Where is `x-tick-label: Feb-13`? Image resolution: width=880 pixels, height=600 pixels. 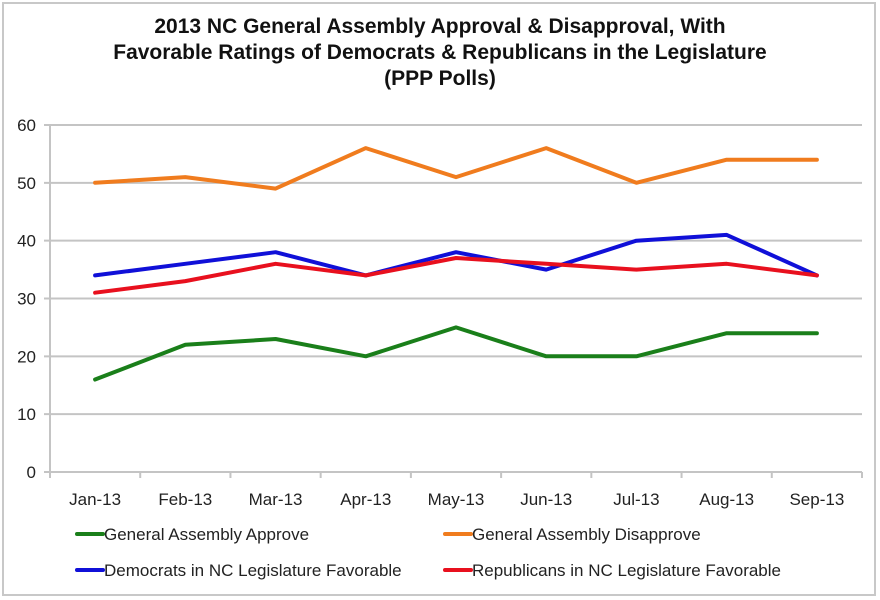
x-tick-label: Feb-13 is located at coordinates (185, 499).